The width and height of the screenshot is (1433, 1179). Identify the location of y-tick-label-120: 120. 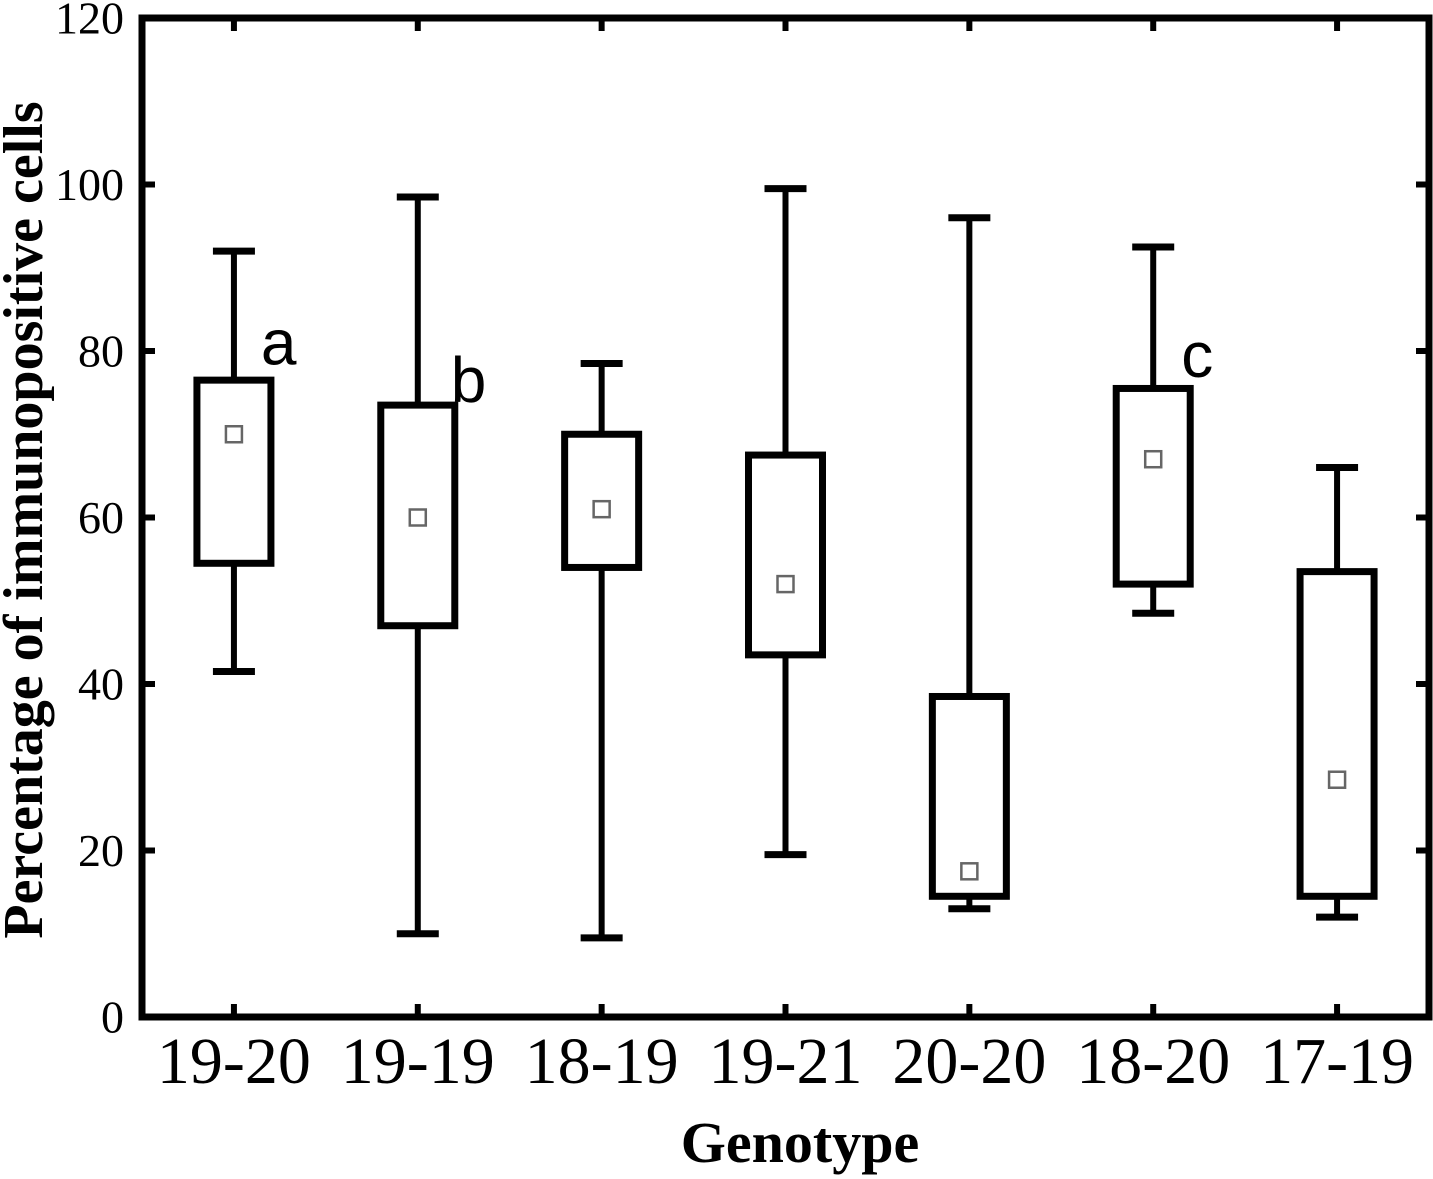
(89, 22).